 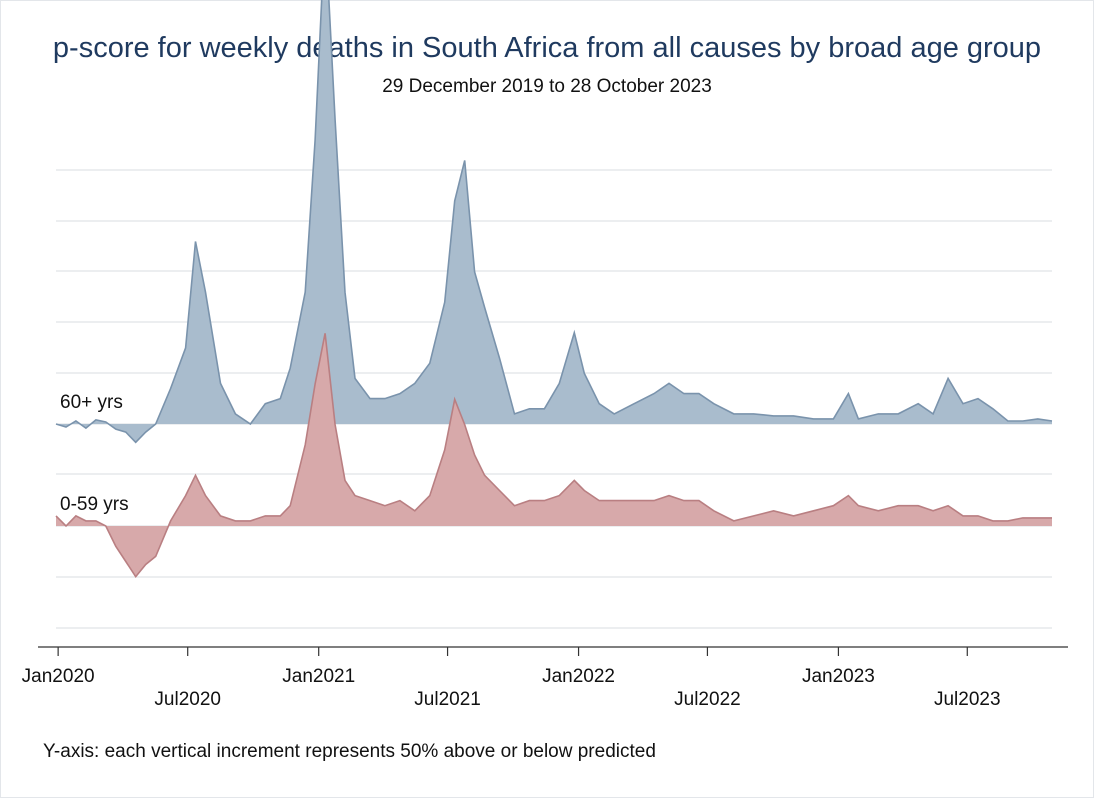 What do you see at coordinates (58, 676) in the screenshot?
I see `x-tick-label-0: Jan2020` at bounding box center [58, 676].